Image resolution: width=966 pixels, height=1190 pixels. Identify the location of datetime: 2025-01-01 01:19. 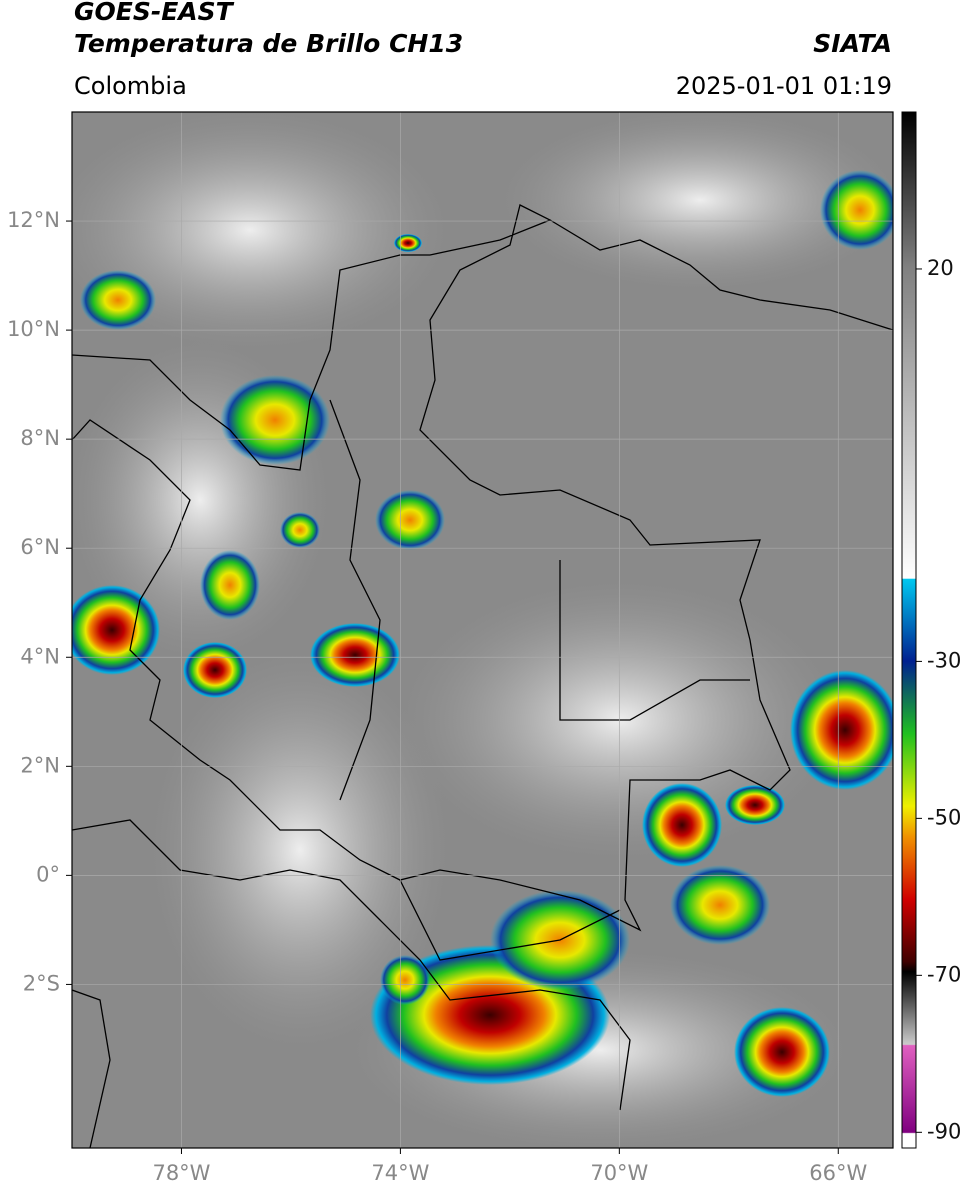
(784, 86).